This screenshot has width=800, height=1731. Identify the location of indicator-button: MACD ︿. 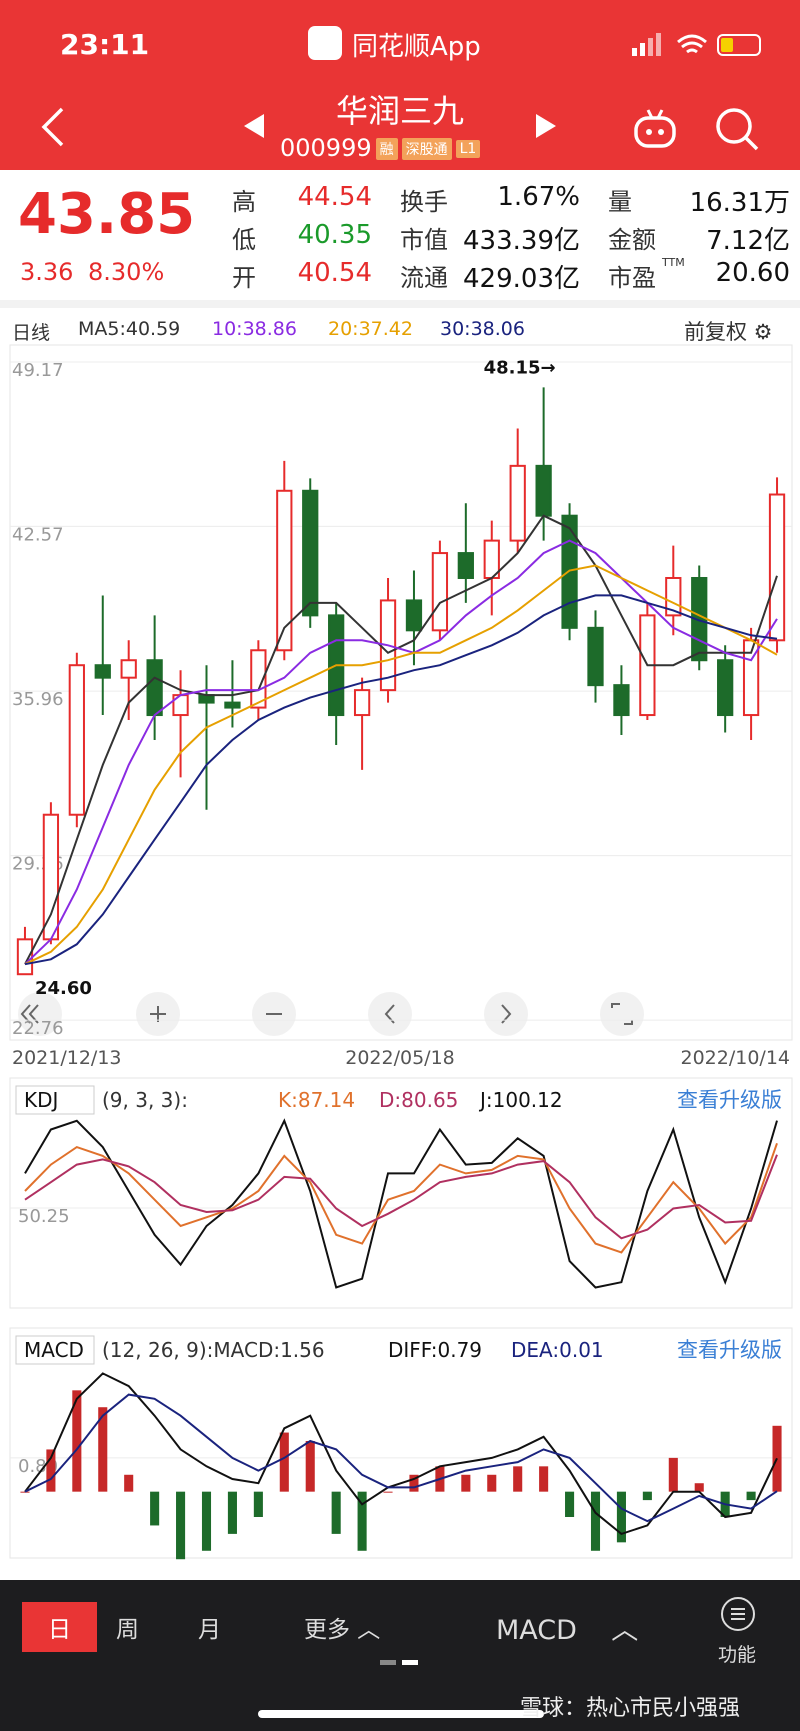
(567, 1630).